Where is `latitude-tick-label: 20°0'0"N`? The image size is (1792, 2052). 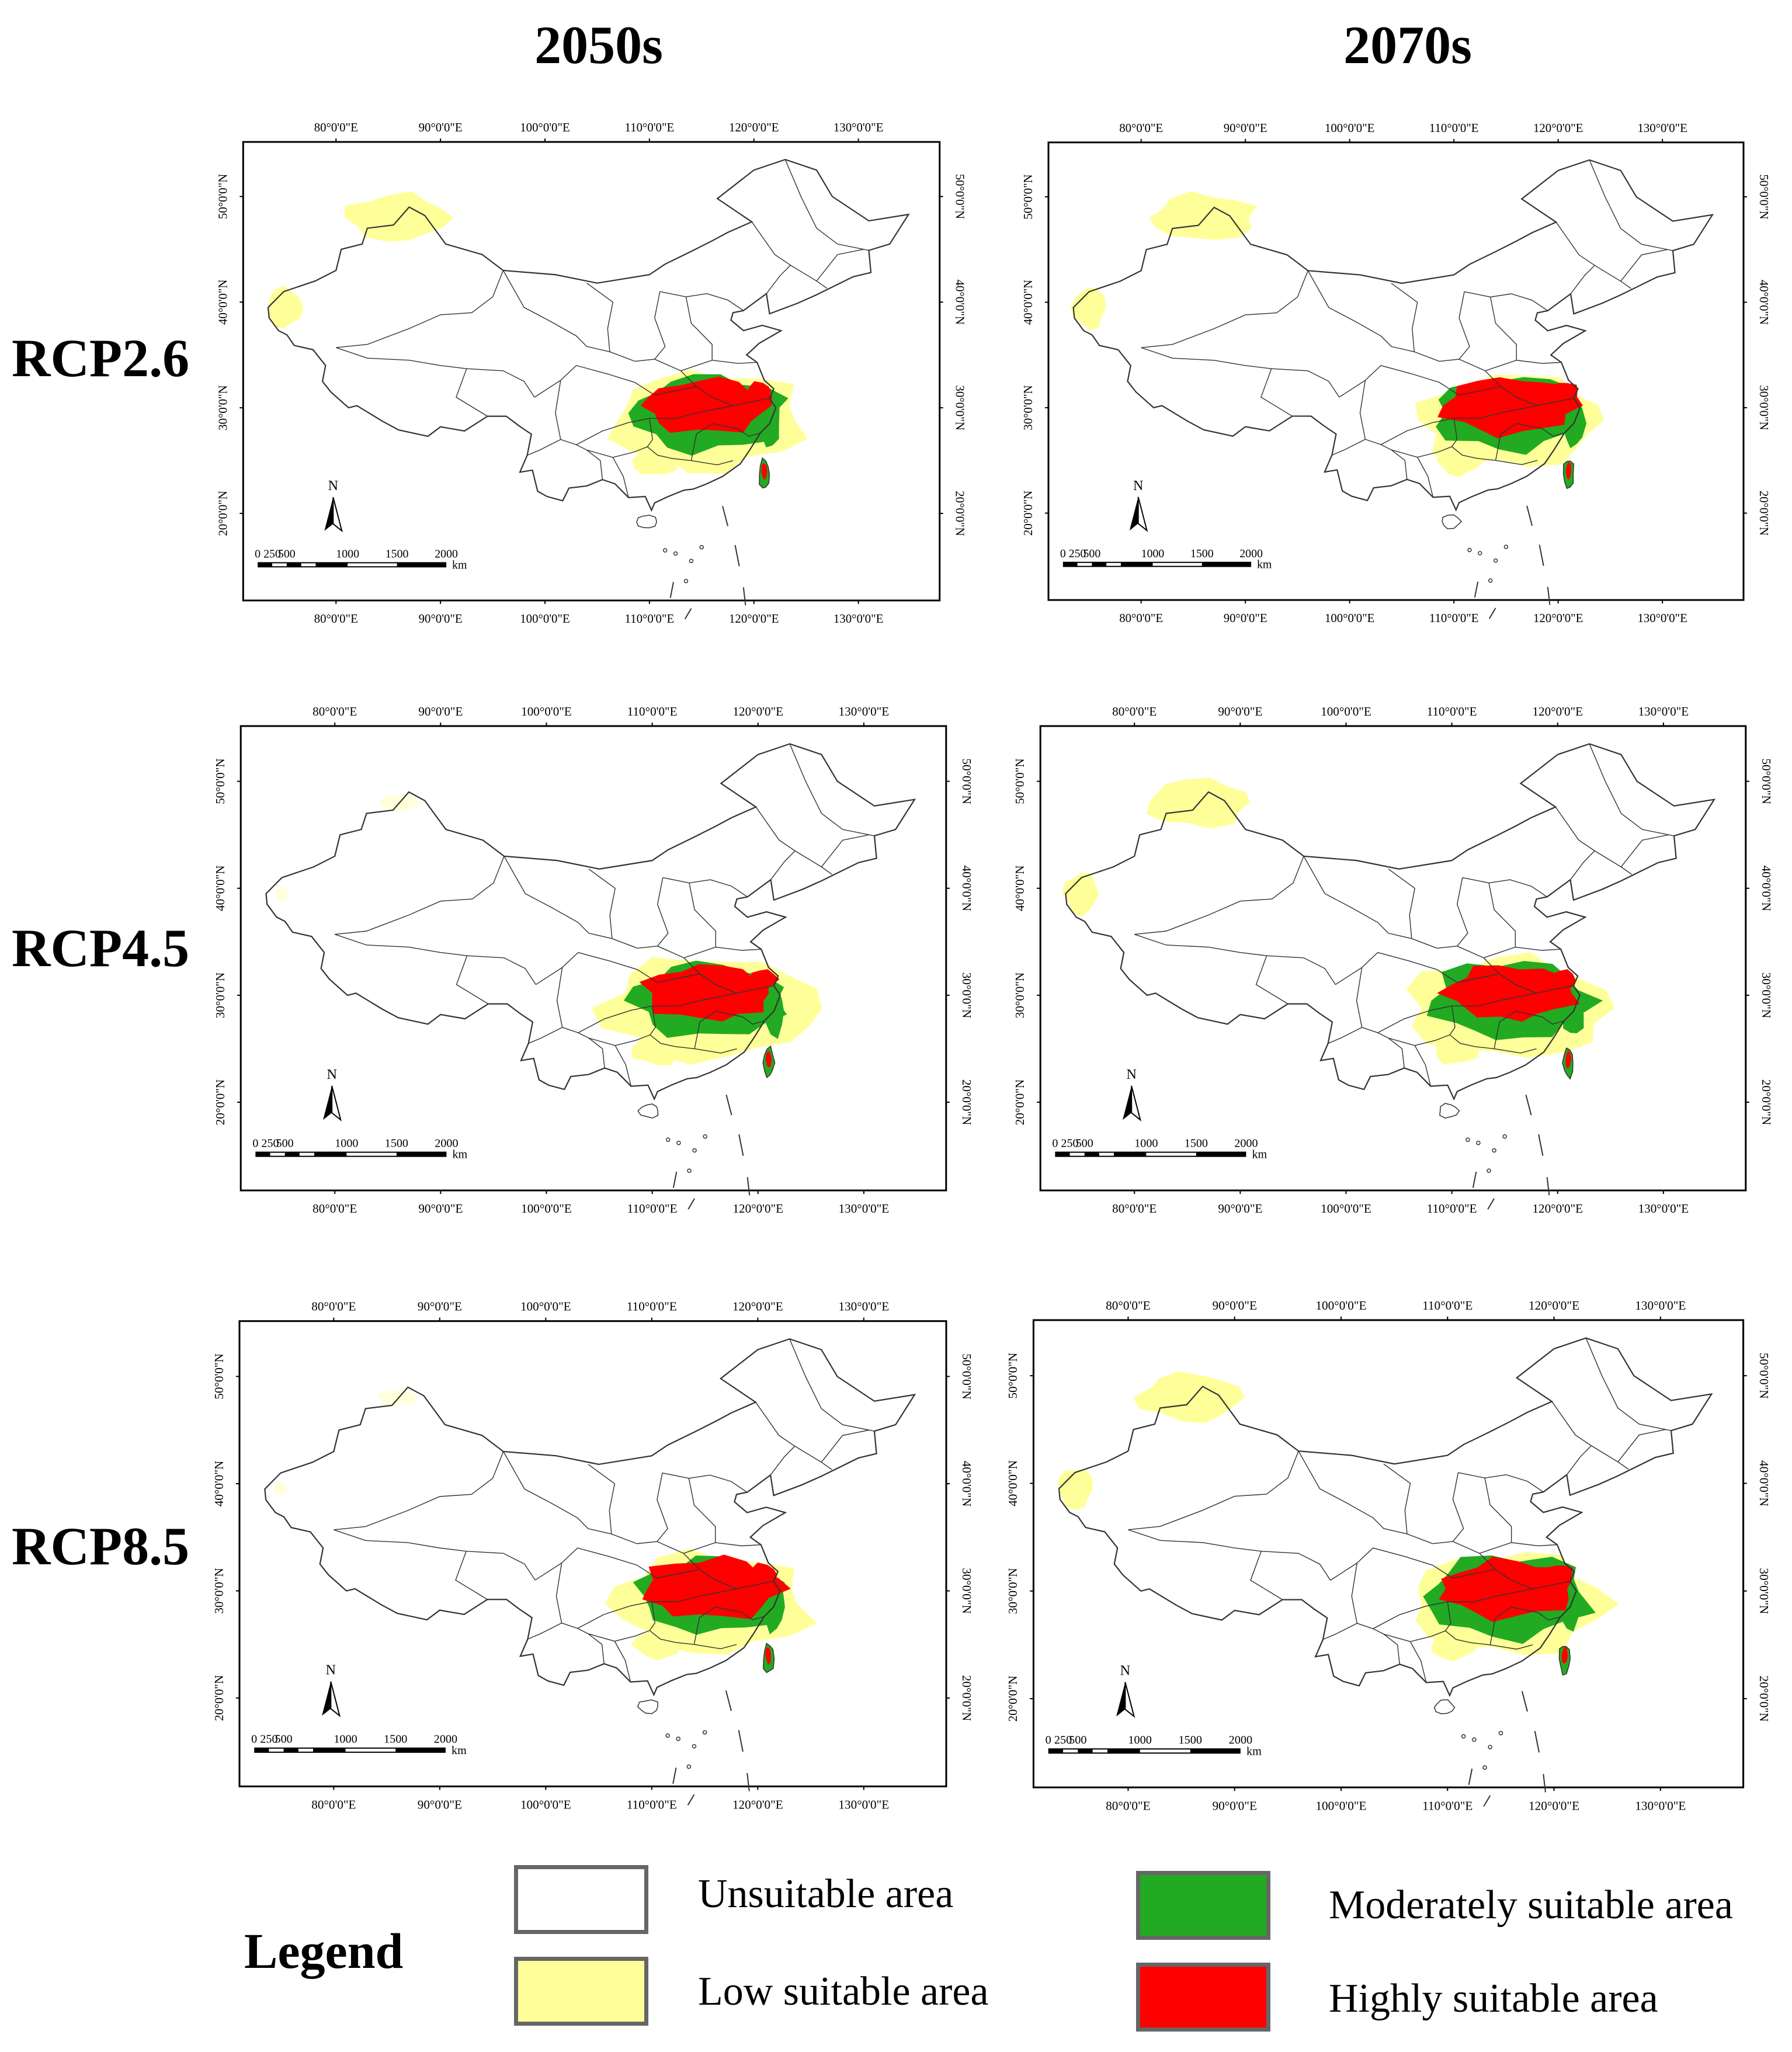
latitude-tick-label: 20°0'0"N is located at coordinates (1028, 513).